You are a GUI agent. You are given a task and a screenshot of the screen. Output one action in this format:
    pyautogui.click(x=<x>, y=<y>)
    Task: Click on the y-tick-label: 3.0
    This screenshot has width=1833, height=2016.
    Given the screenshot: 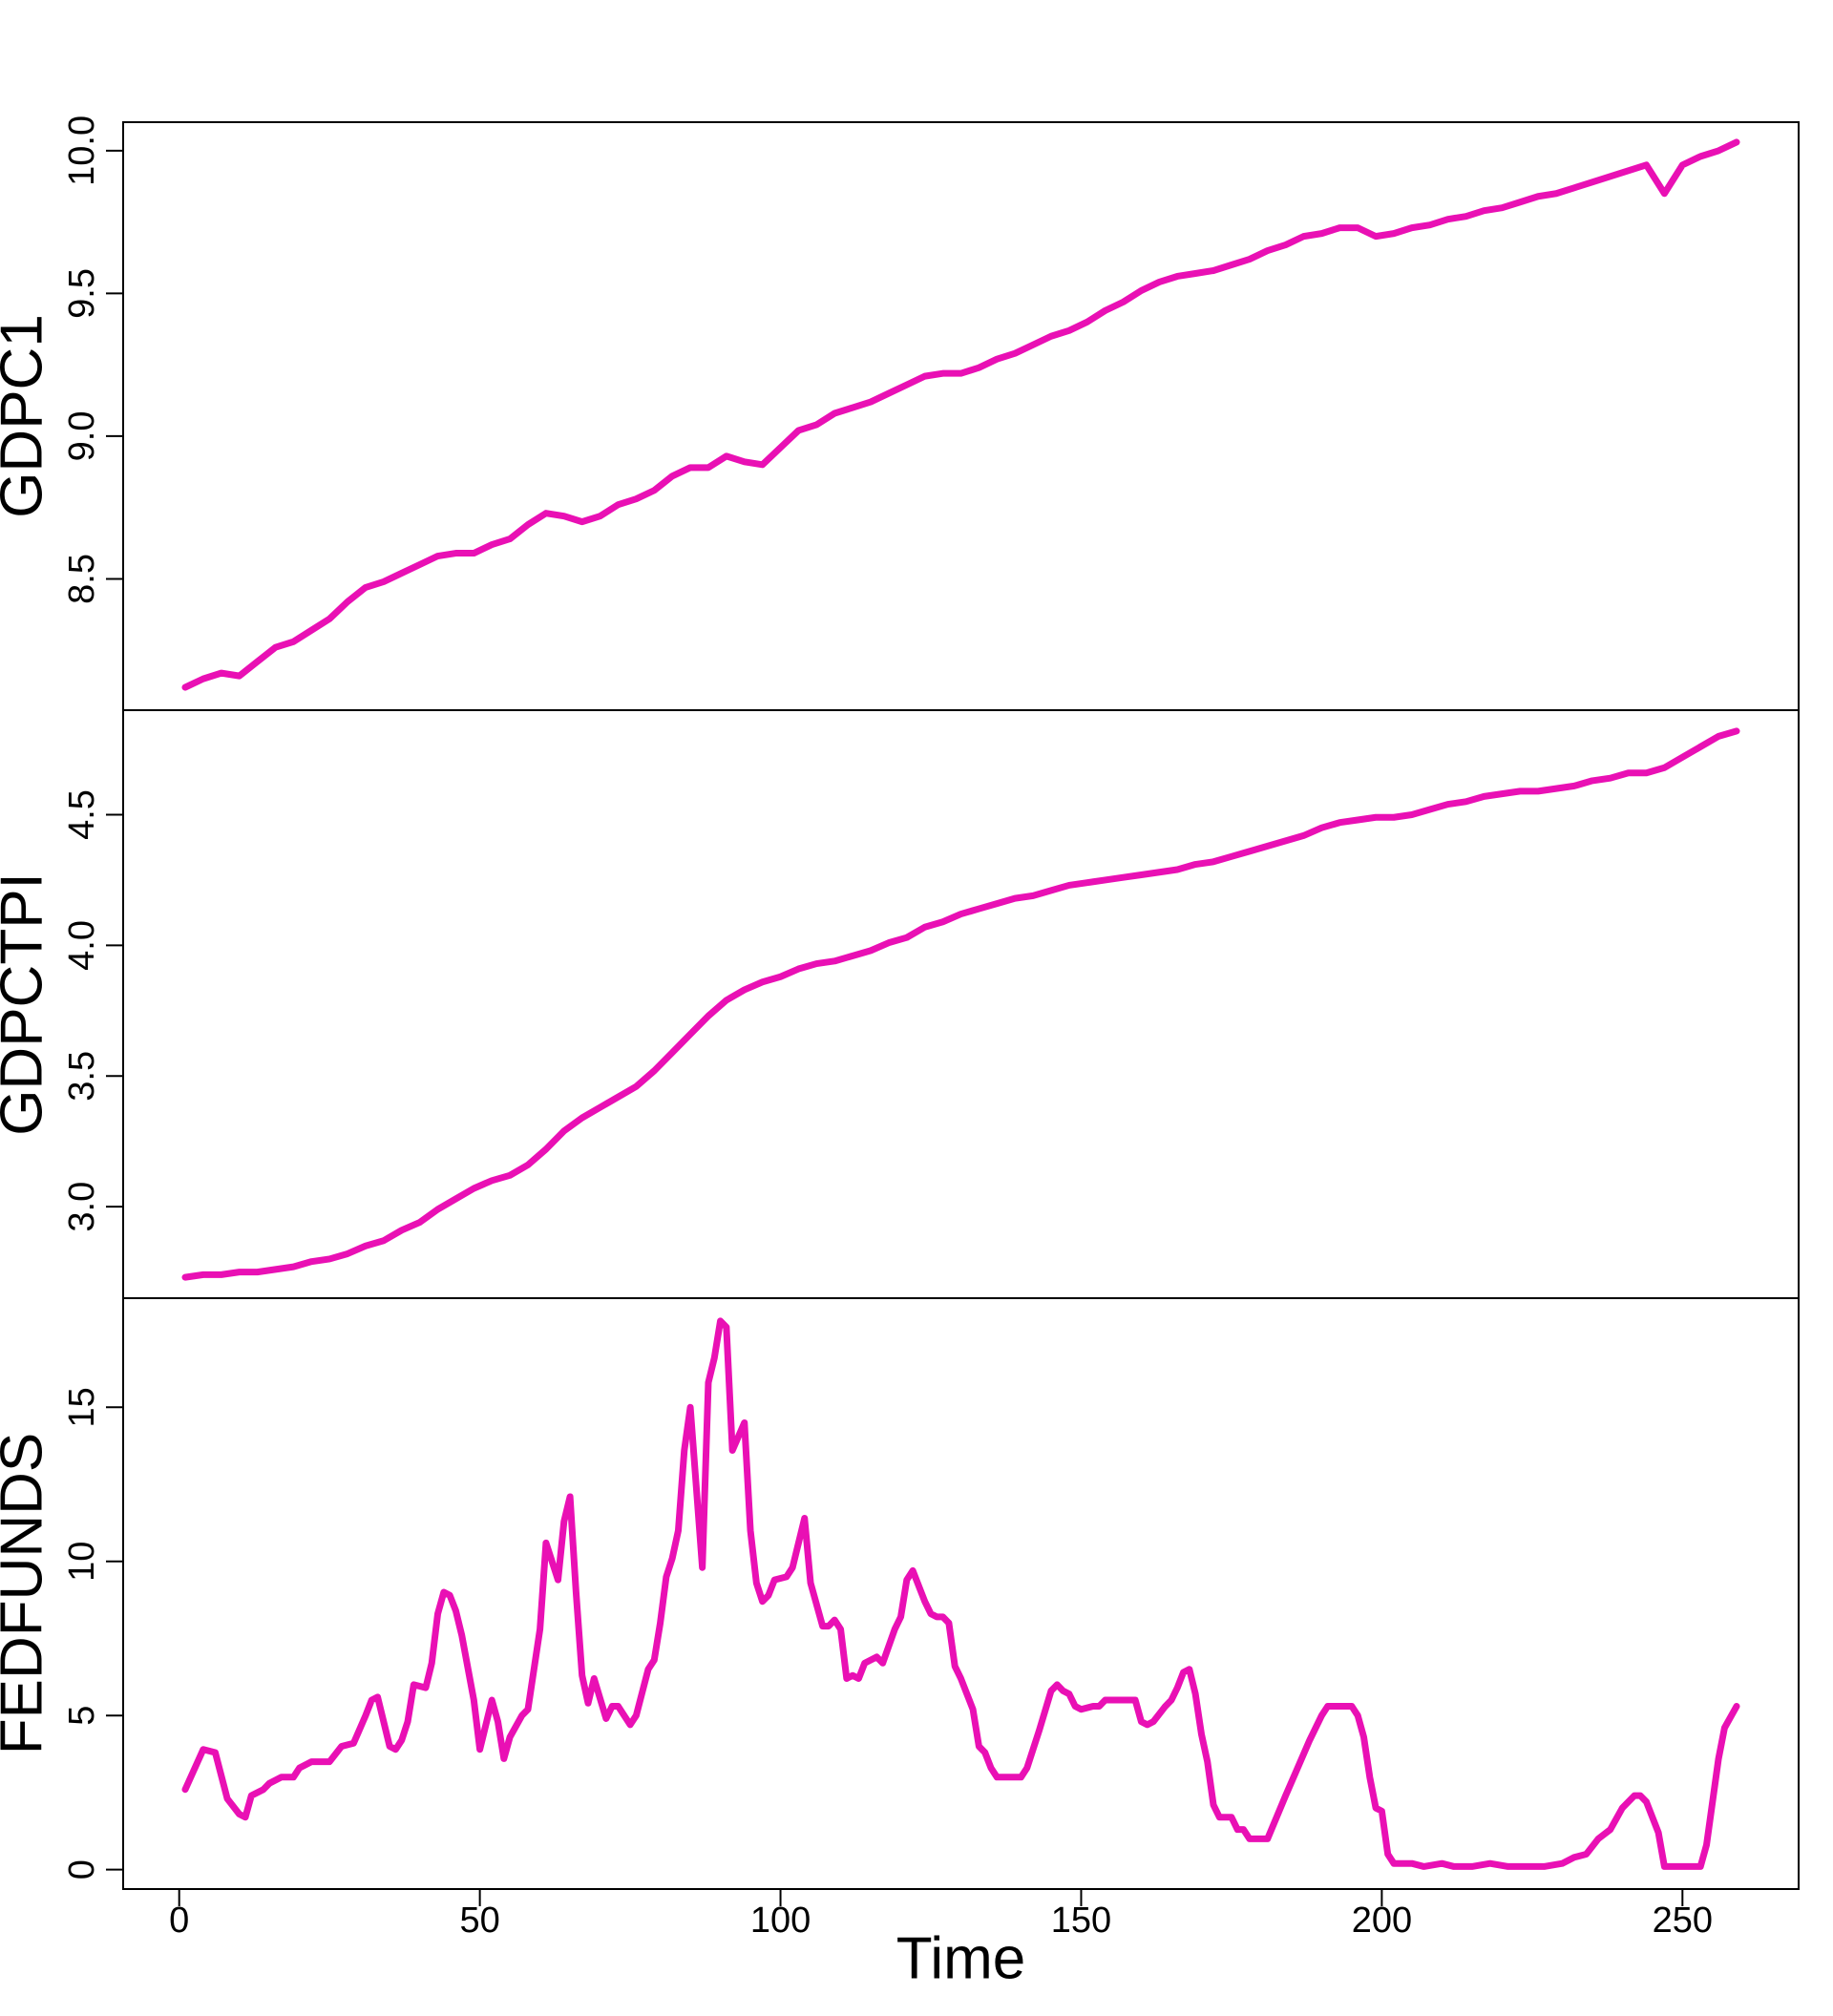 What is the action you would take?
    pyautogui.click(x=82, y=1207)
    